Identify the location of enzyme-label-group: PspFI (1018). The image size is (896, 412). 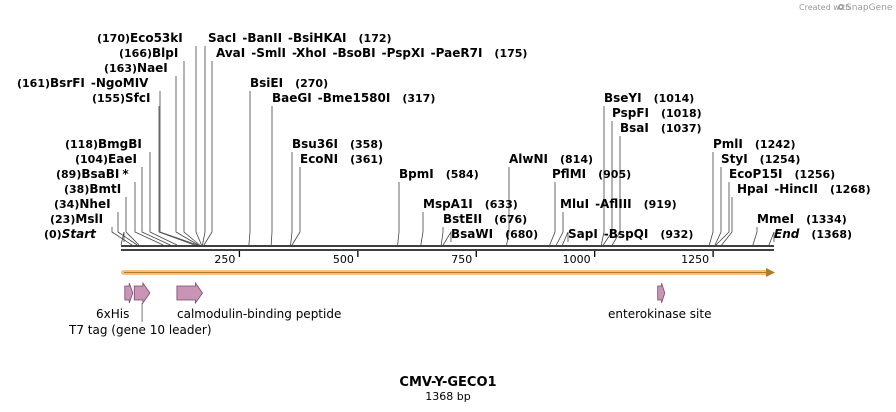
(657, 113).